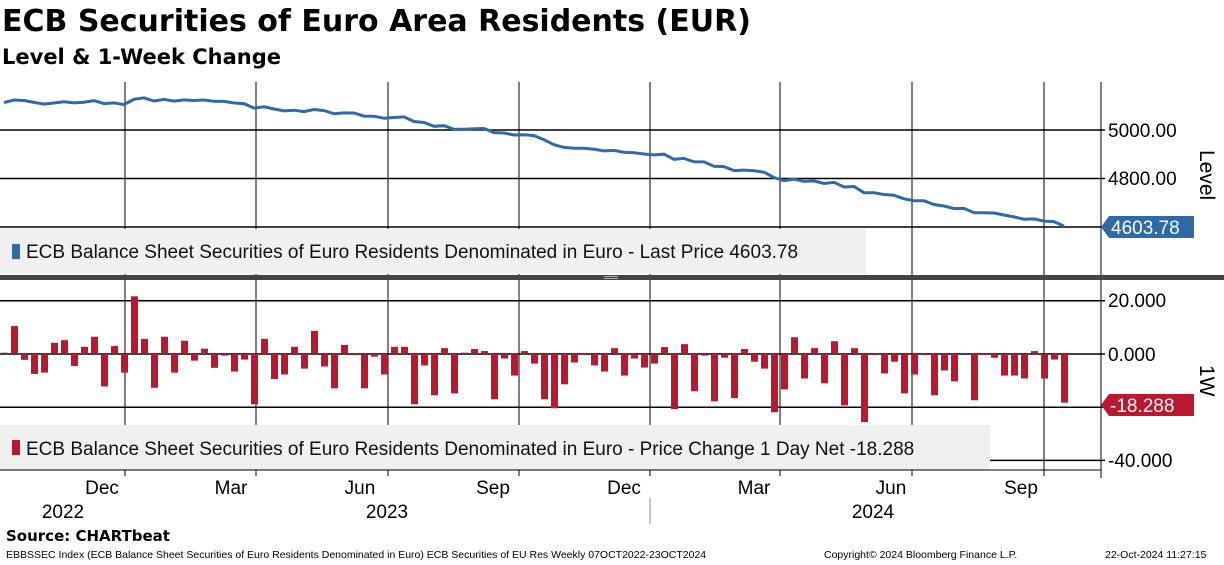 The image size is (1224, 565). What do you see at coordinates (142, 57) in the screenshot?
I see `chart-subtitle: Level & 1-Week Change` at bounding box center [142, 57].